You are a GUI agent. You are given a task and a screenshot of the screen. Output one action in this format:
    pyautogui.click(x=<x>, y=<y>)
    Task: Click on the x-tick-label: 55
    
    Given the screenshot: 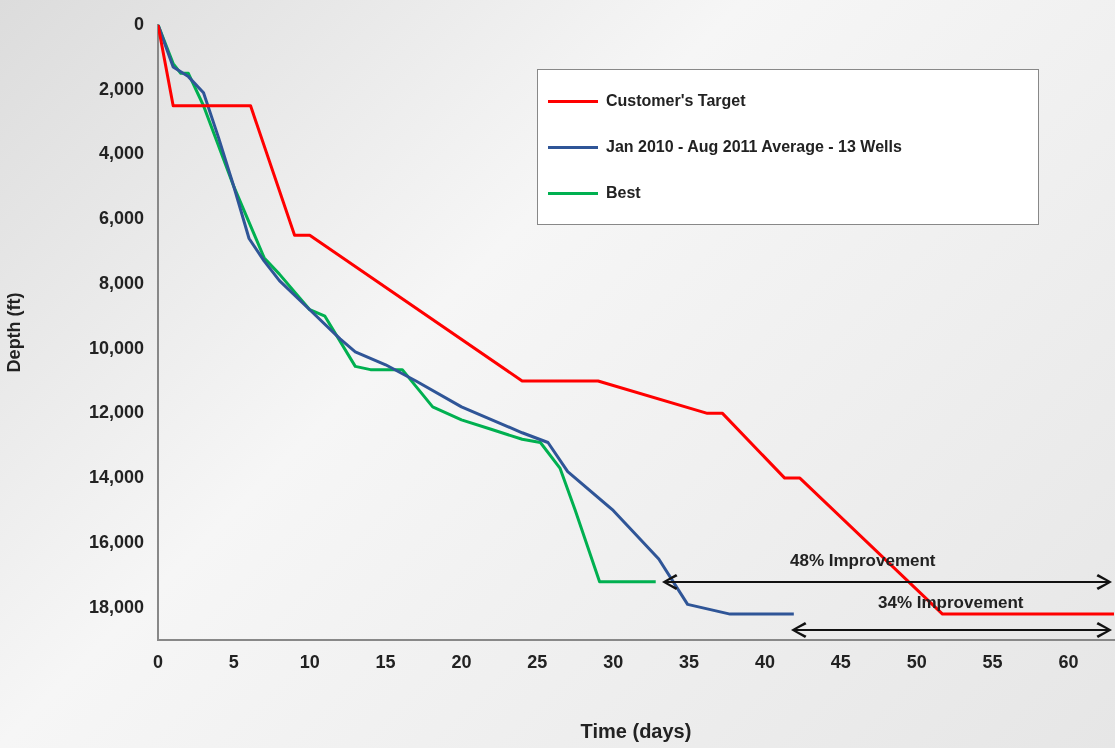 What is the action you would take?
    pyautogui.click(x=992, y=661)
    